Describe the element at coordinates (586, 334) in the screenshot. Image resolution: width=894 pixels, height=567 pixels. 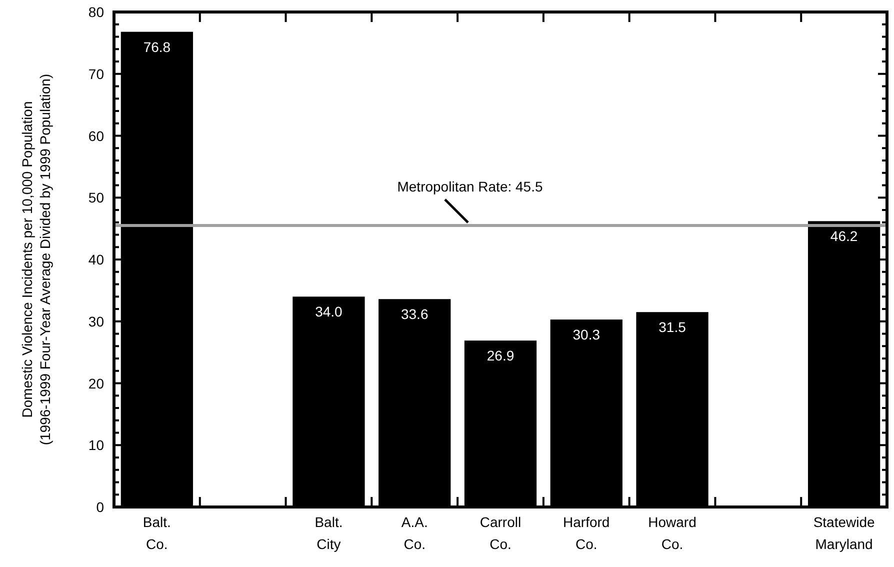
I see `data-label: 30.3` at that location.